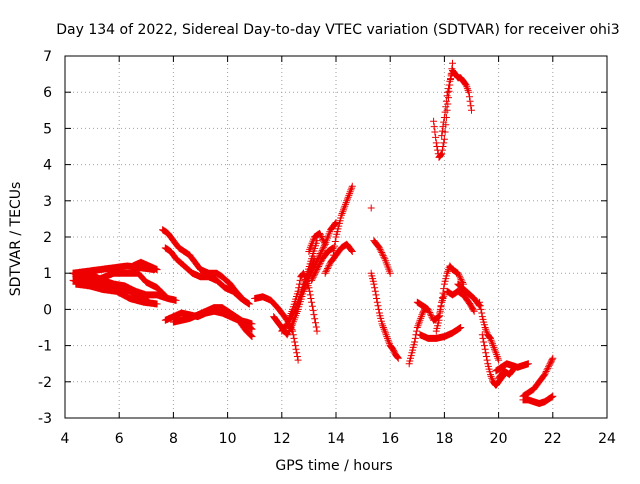 The height and width of the screenshot is (484, 640). What do you see at coordinates (444, 439) in the screenshot?
I see `x-tick-label: 18` at bounding box center [444, 439].